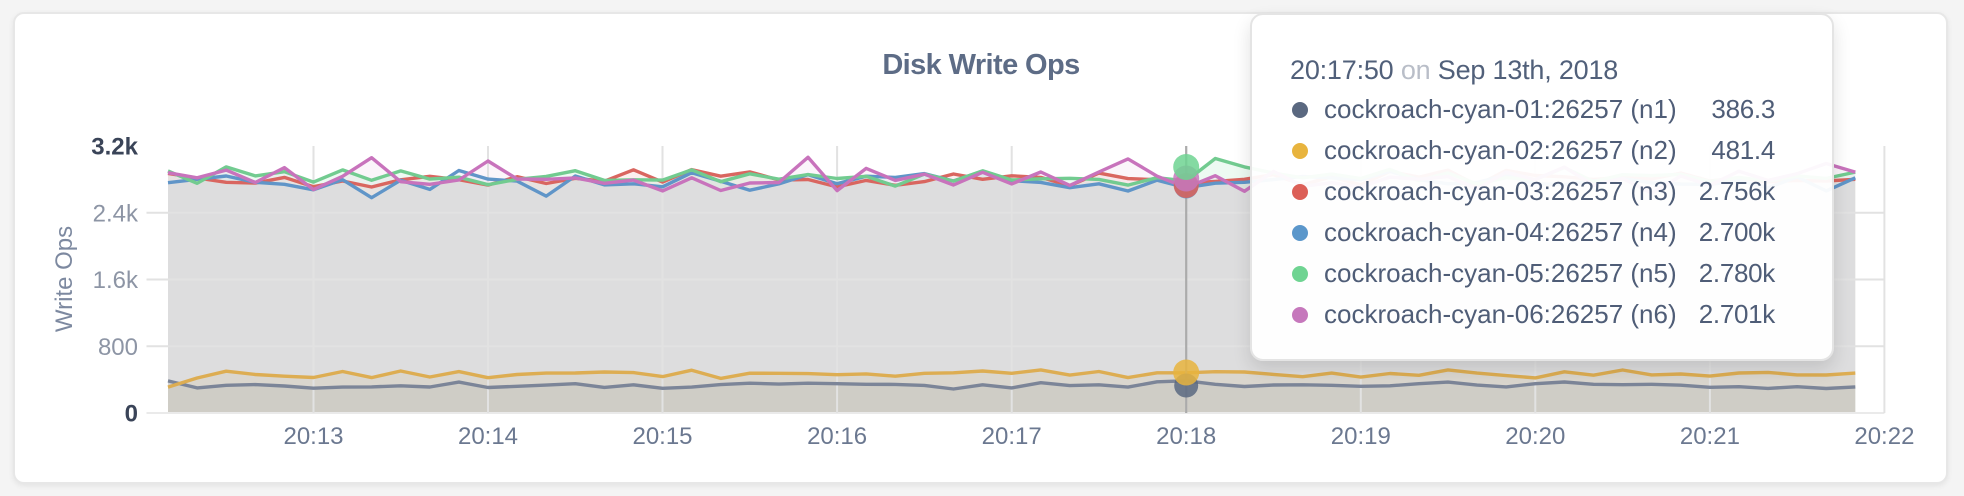 This screenshot has height=496, width=1964. What do you see at coordinates (118, 347) in the screenshot?
I see `svg-text: 800` at bounding box center [118, 347].